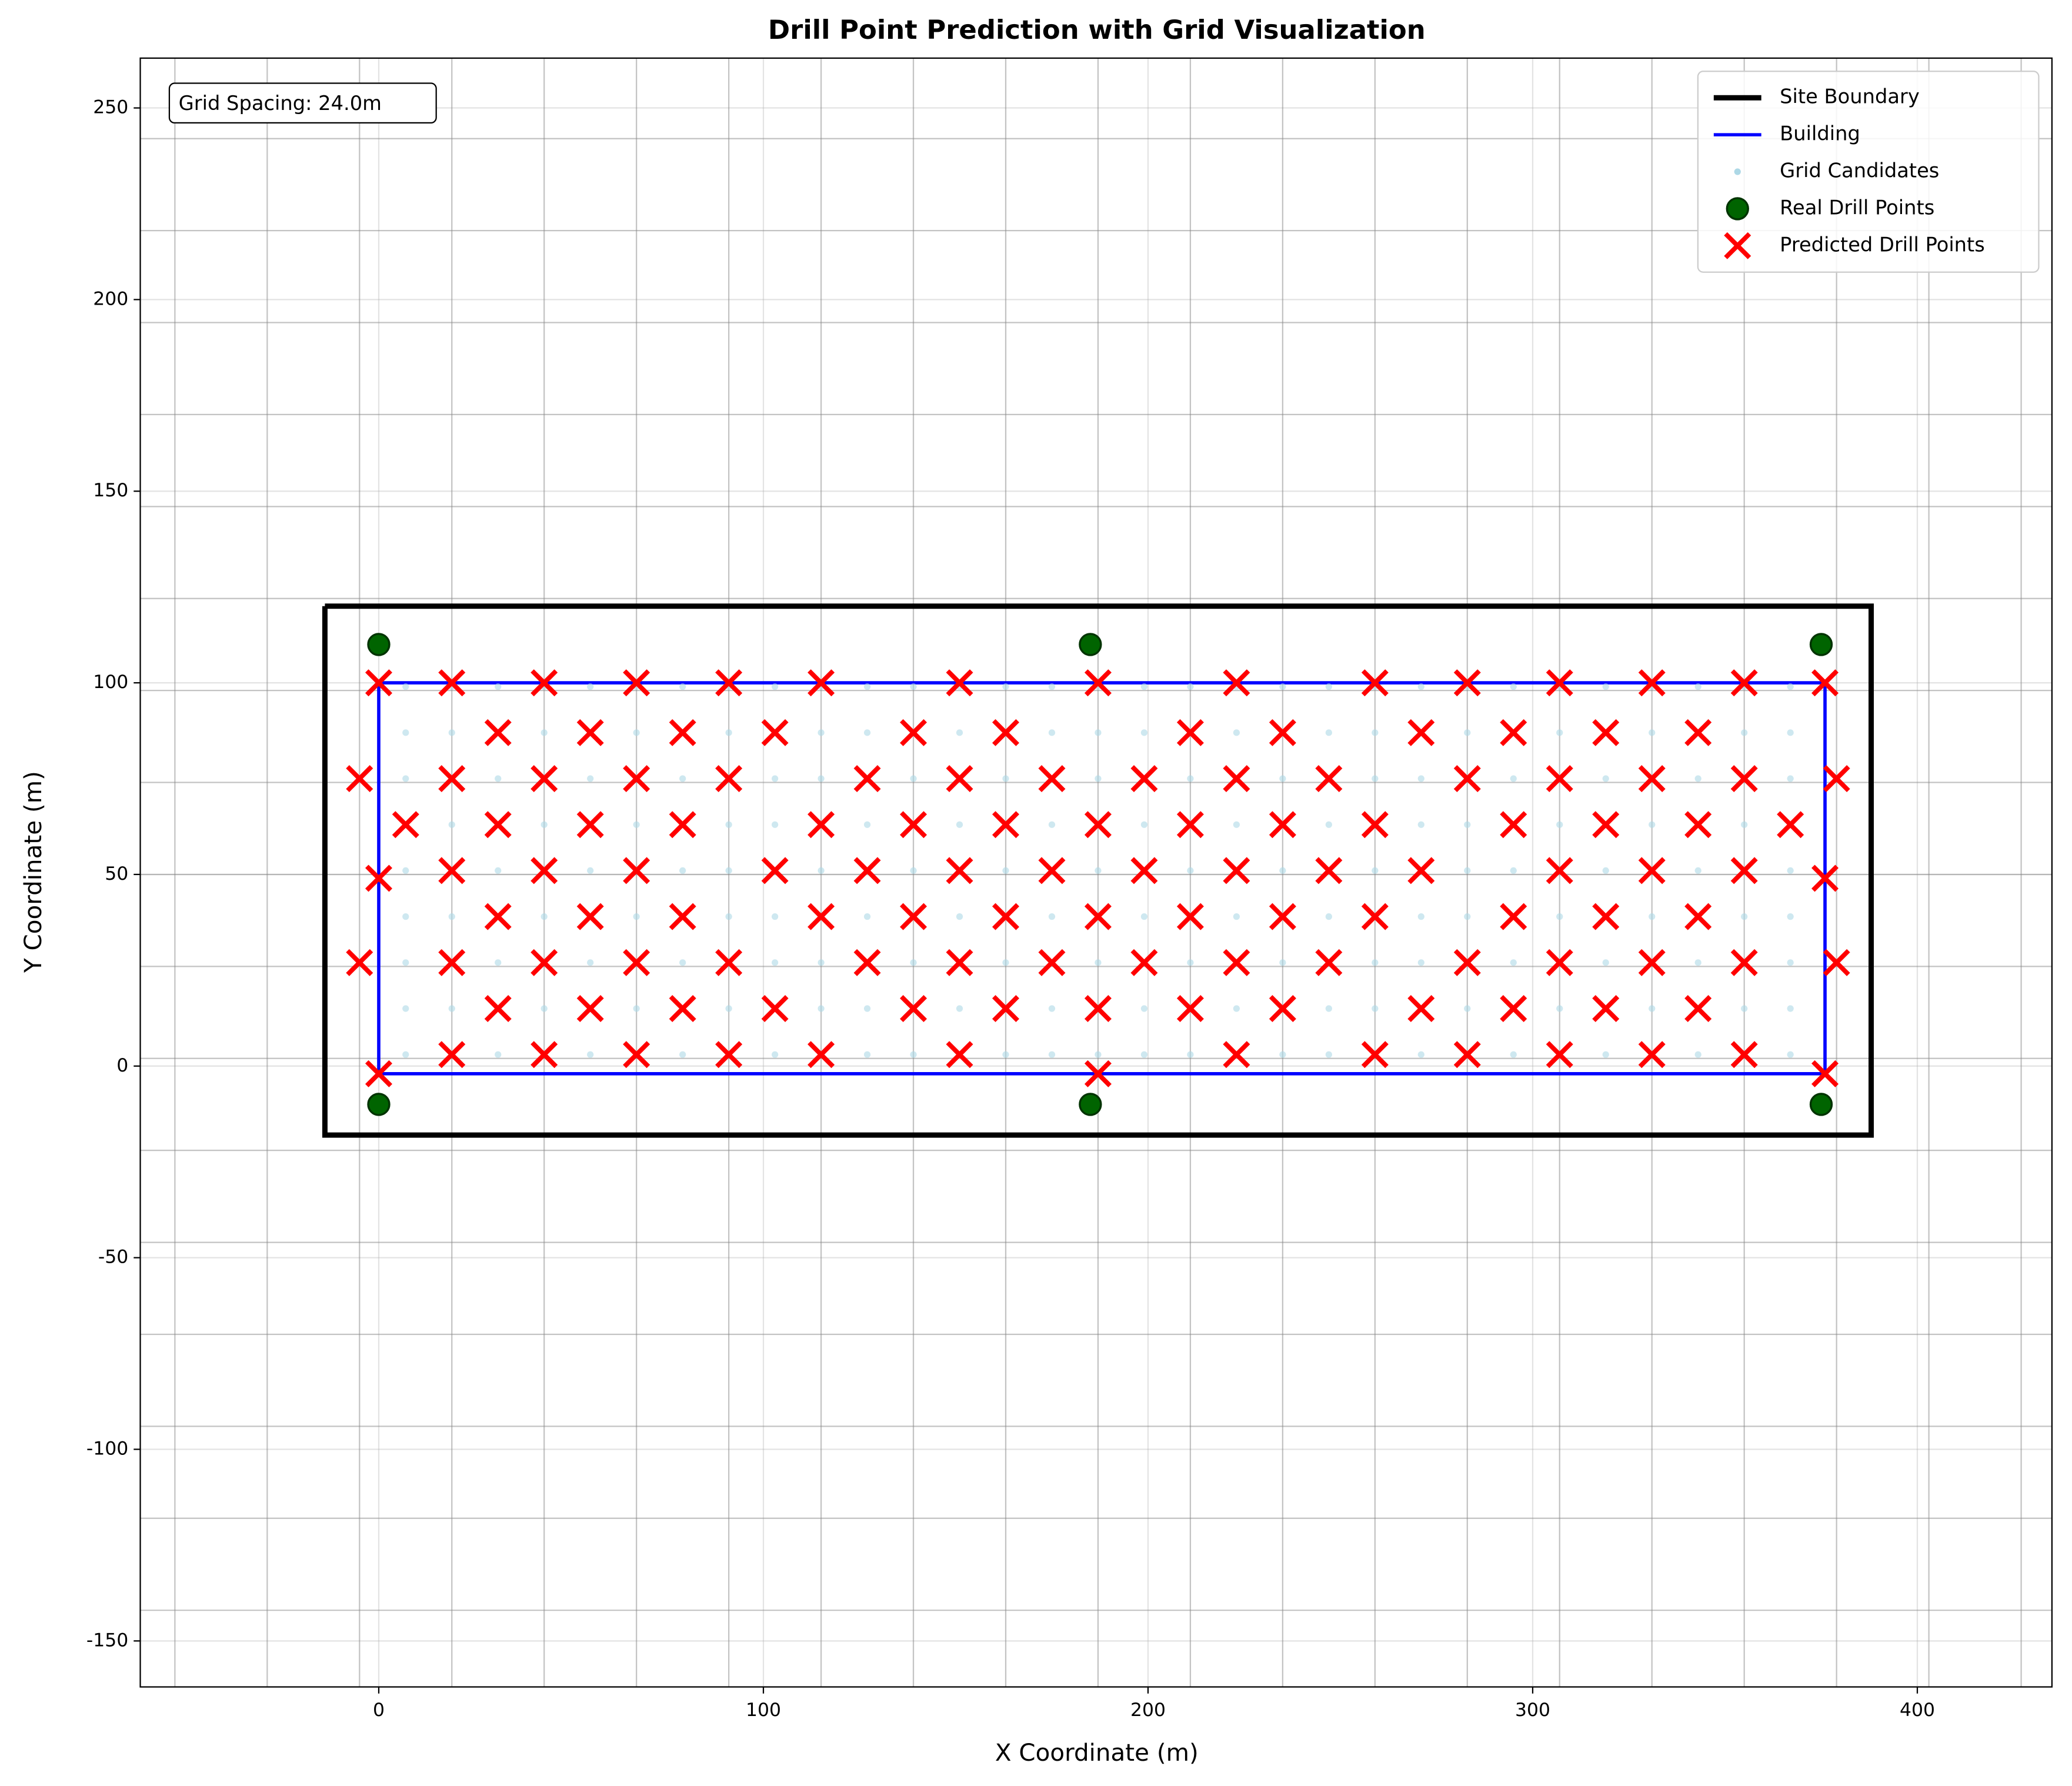  Describe the element at coordinates (1148, 1711) in the screenshot. I see `x-tick-label: 200` at that location.